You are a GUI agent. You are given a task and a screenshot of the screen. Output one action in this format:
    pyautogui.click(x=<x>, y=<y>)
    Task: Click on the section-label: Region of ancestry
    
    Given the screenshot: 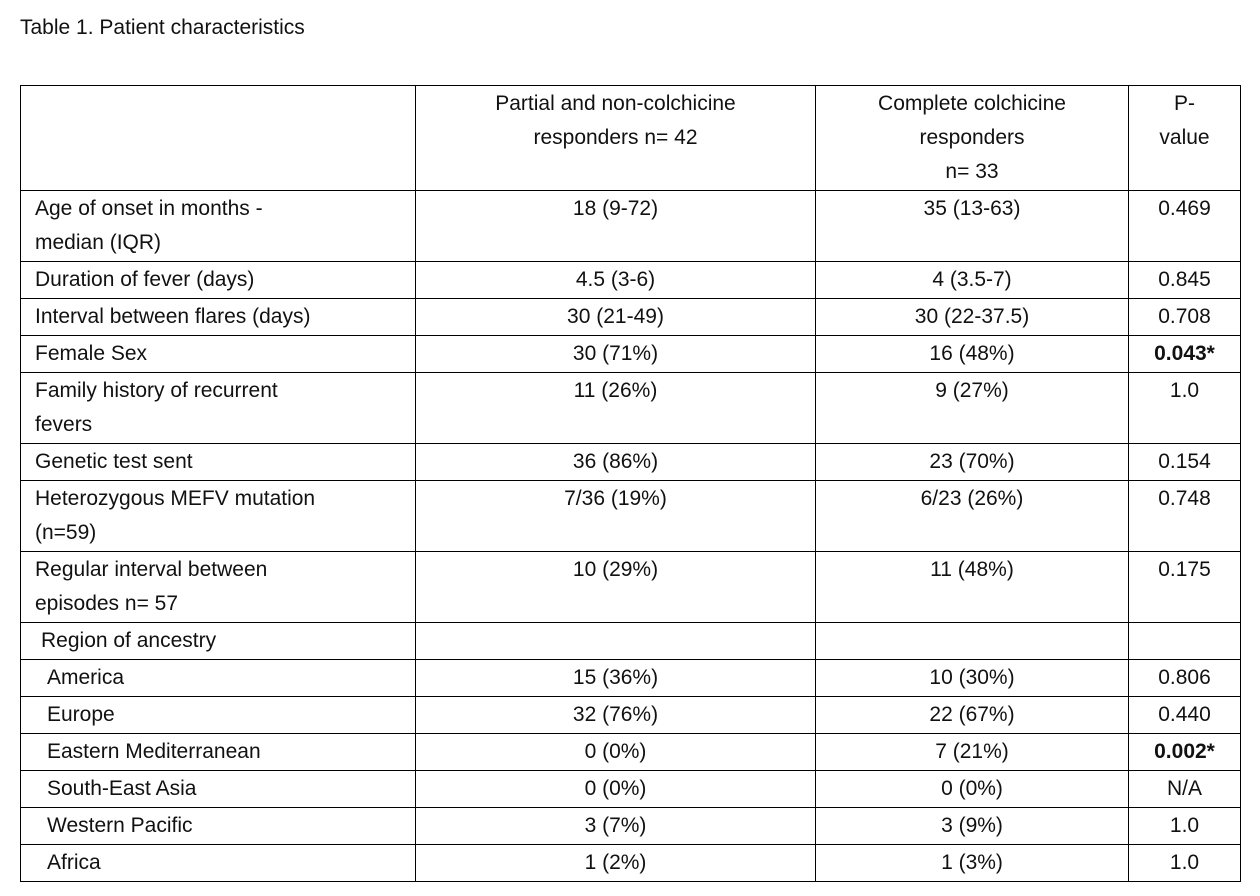 What is the action you would take?
    pyautogui.click(x=218, y=641)
    